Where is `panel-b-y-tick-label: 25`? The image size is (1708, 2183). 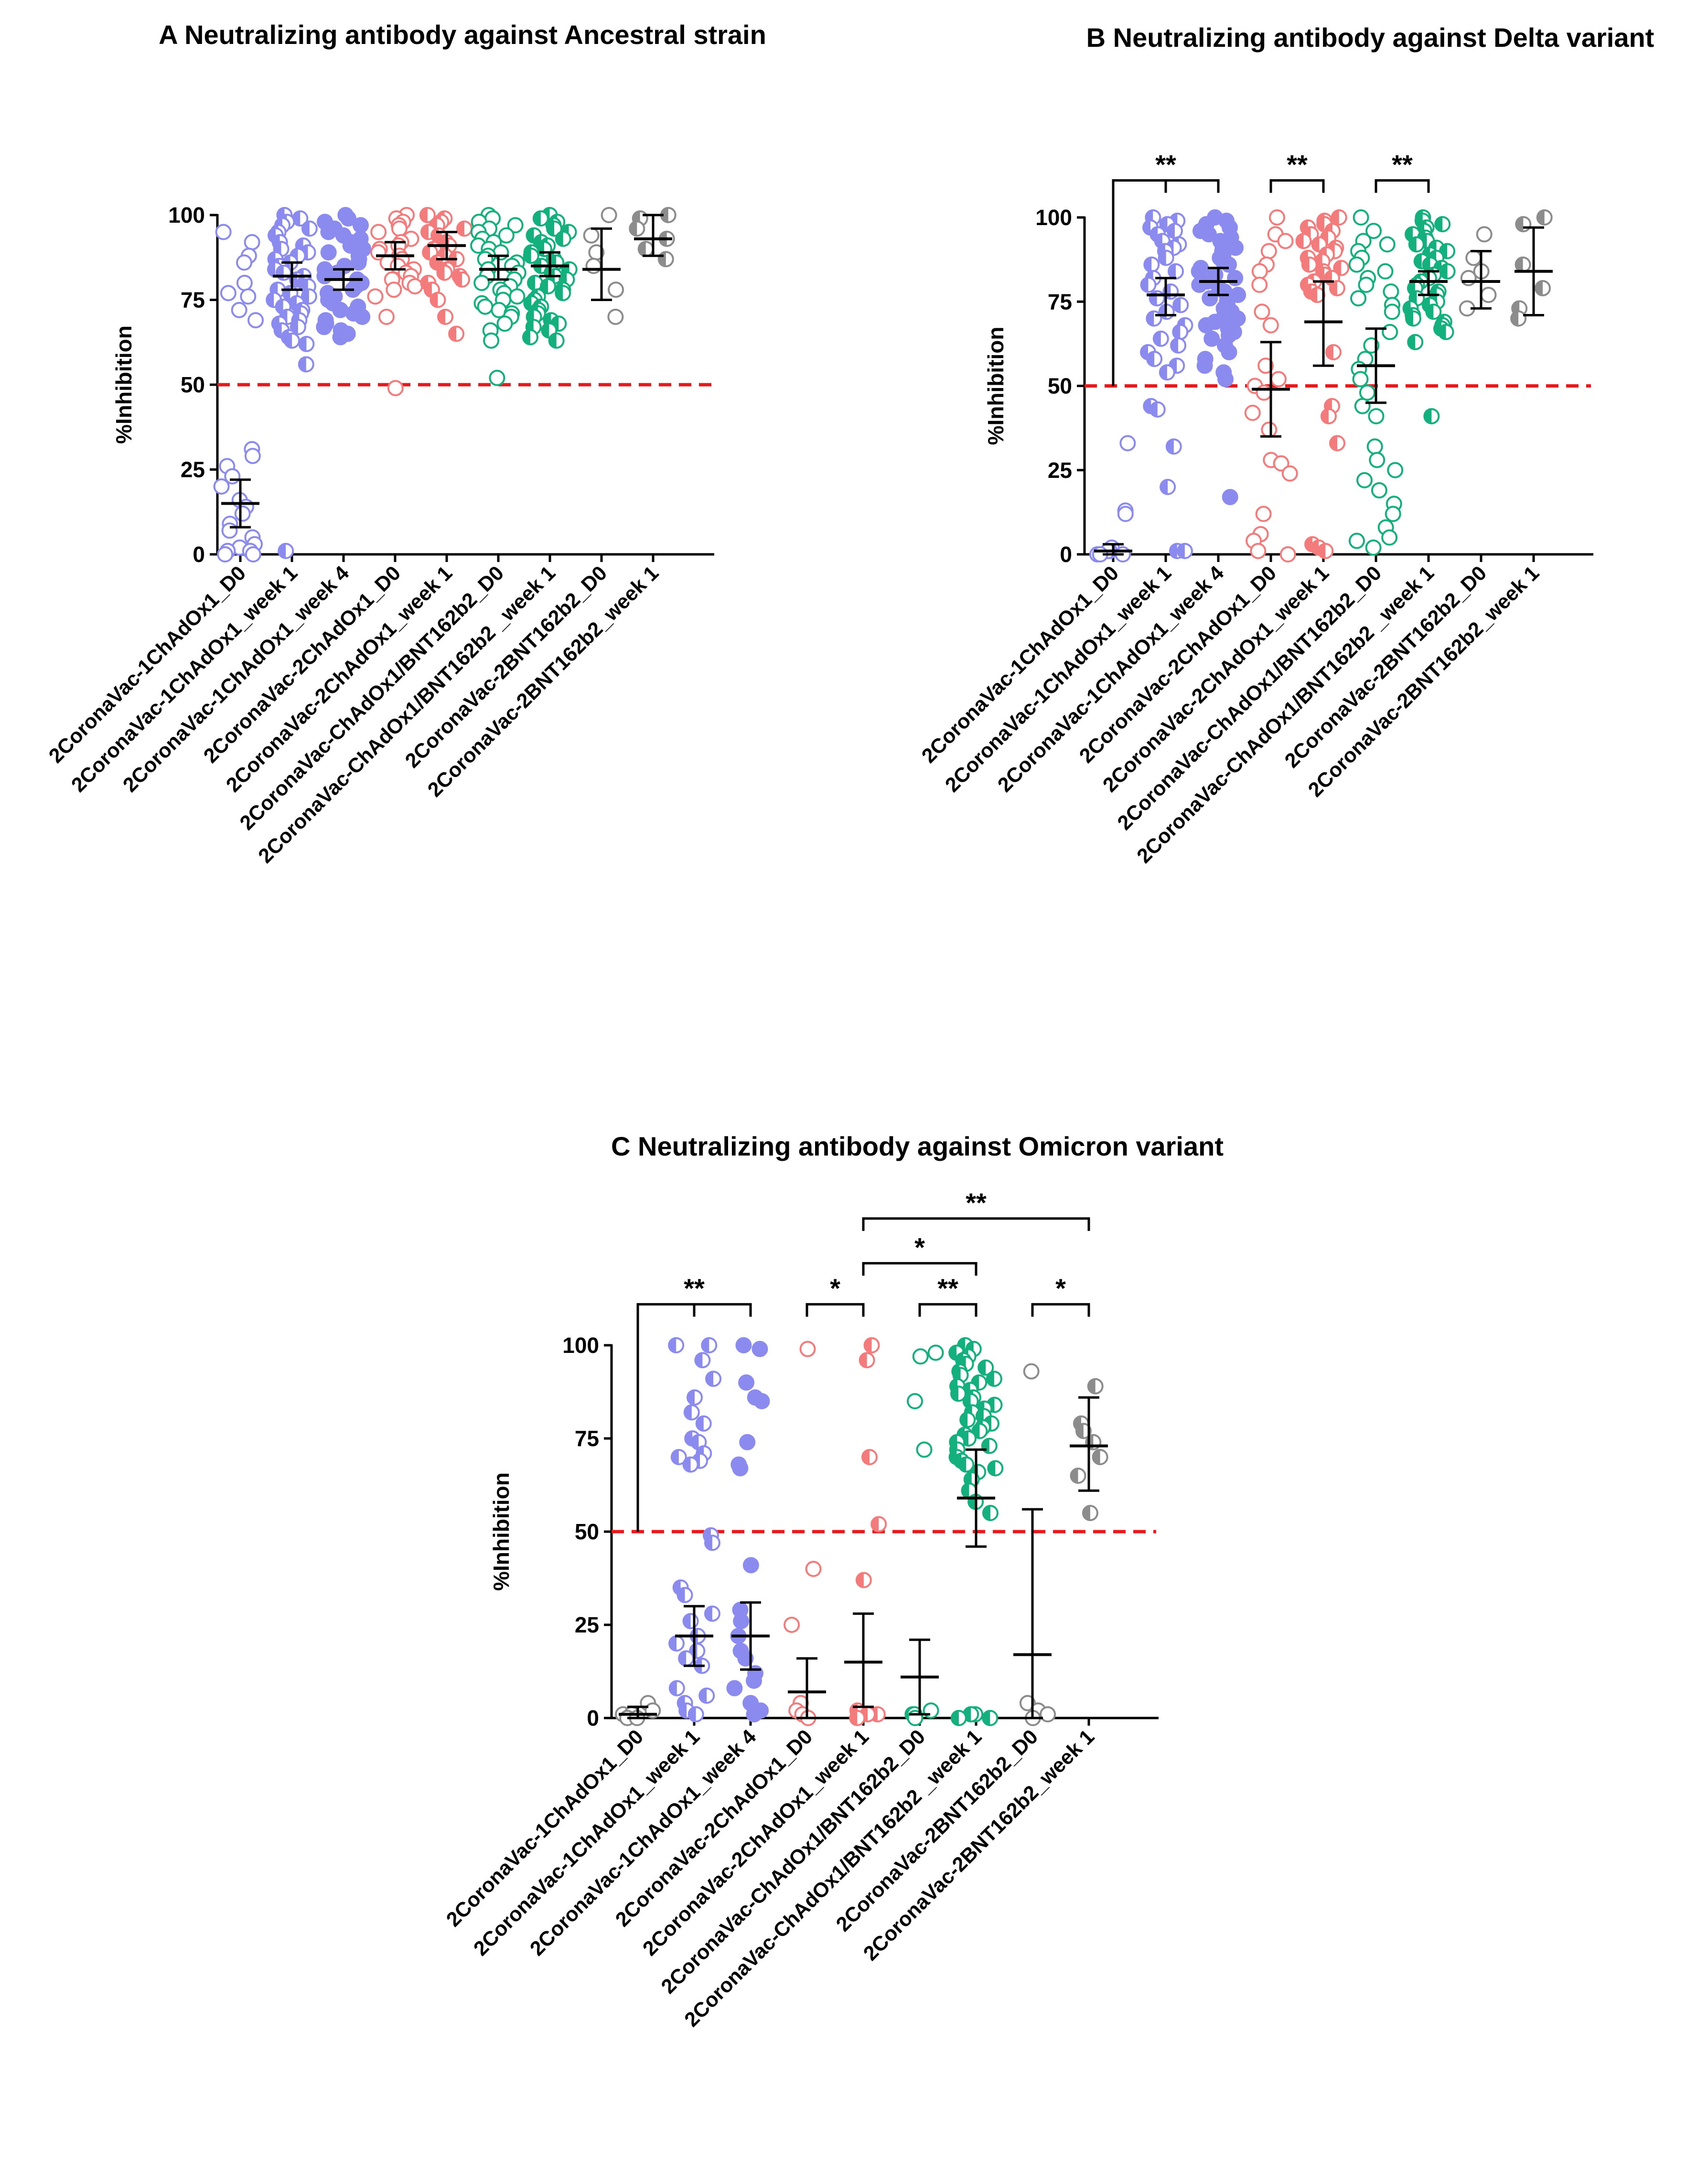 panel-b-y-tick-label: 25 is located at coordinates (1060, 471).